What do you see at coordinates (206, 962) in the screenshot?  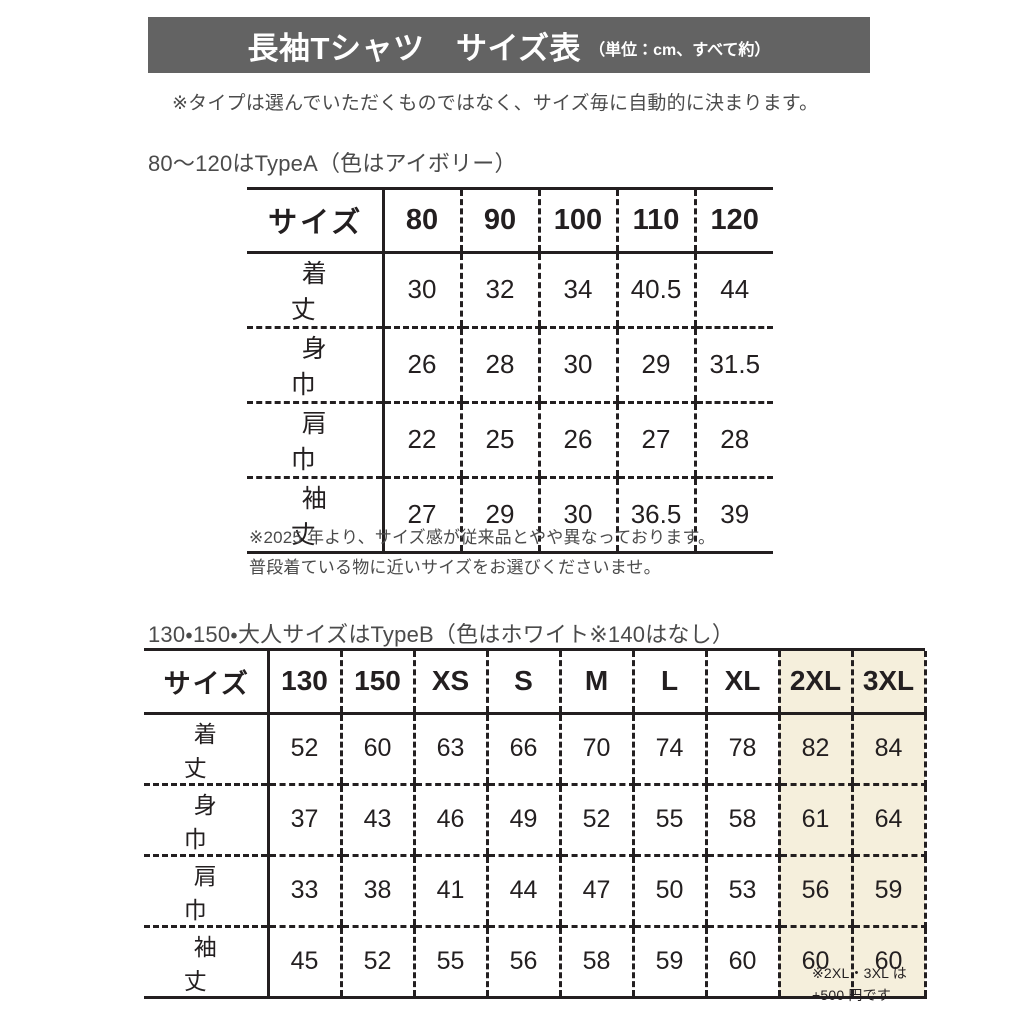 I see `table-b-row-label: 袖 丈` at bounding box center [206, 962].